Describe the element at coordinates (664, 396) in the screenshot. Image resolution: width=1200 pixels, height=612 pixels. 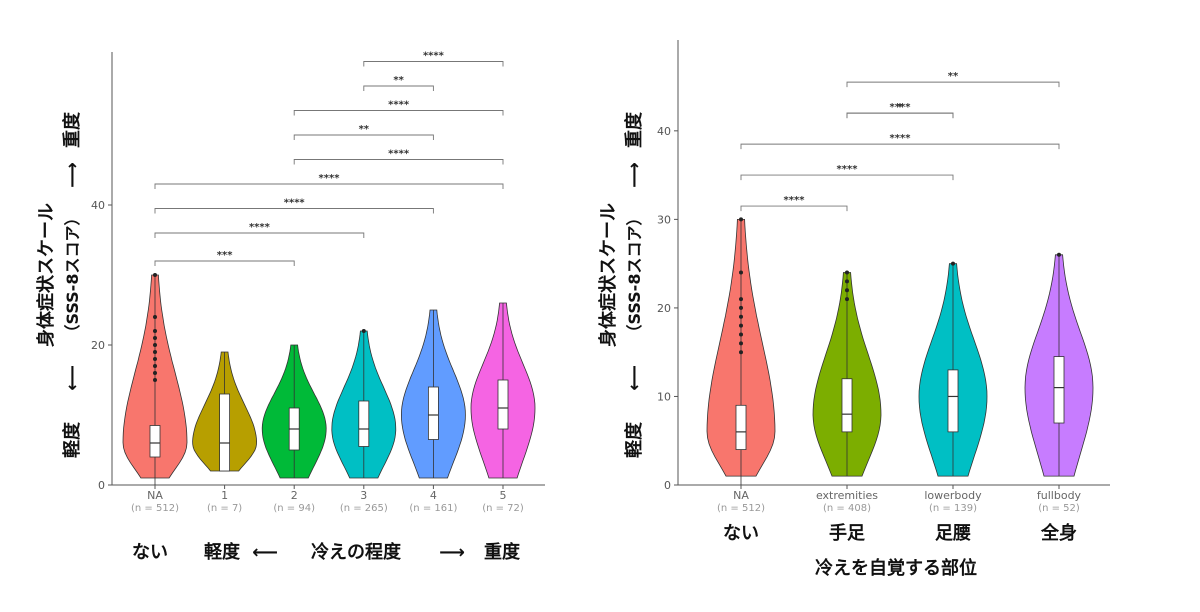
I see `right-y-tick-label: 10` at that location.